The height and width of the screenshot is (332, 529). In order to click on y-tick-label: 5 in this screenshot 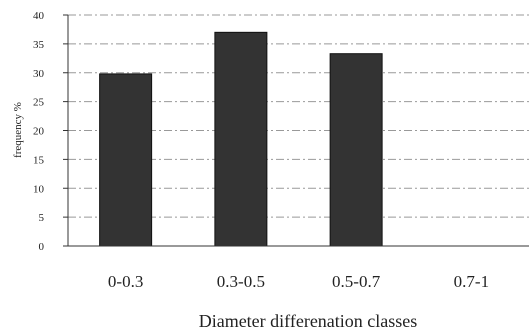, I will do `click(42, 218)`.